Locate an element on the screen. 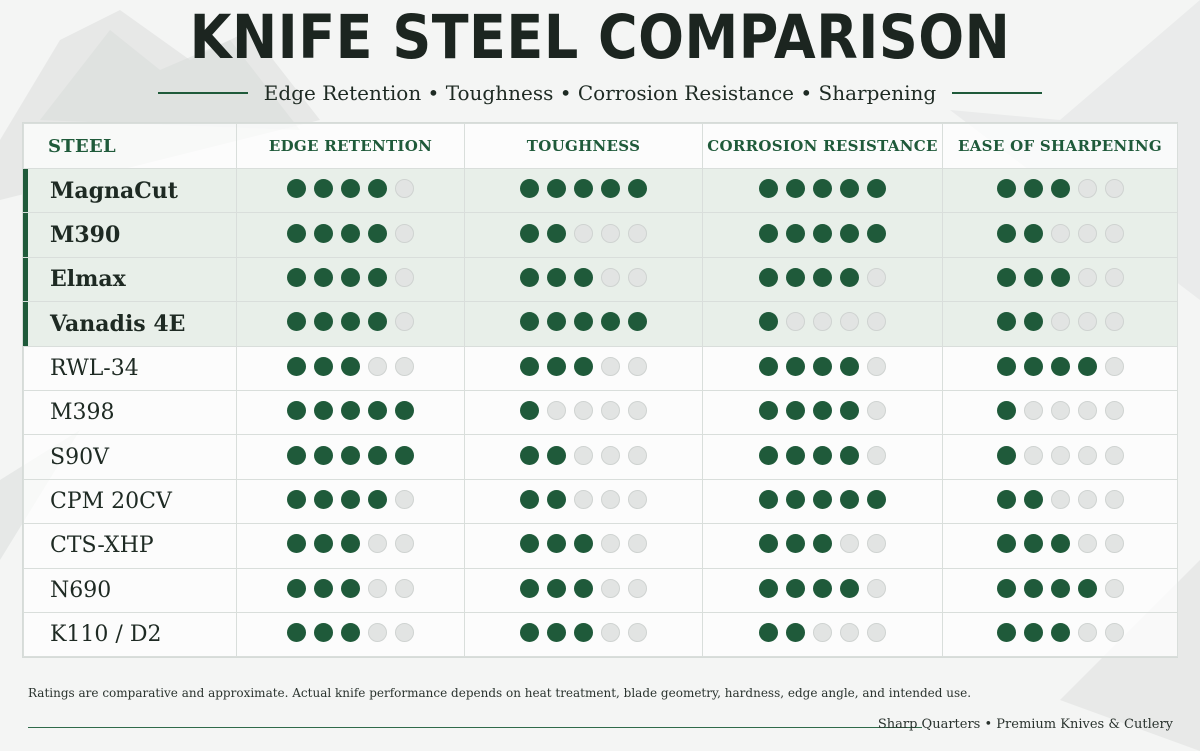 The height and width of the screenshot is (751, 1200). table-row: MagnaCut is located at coordinates (600, 190).